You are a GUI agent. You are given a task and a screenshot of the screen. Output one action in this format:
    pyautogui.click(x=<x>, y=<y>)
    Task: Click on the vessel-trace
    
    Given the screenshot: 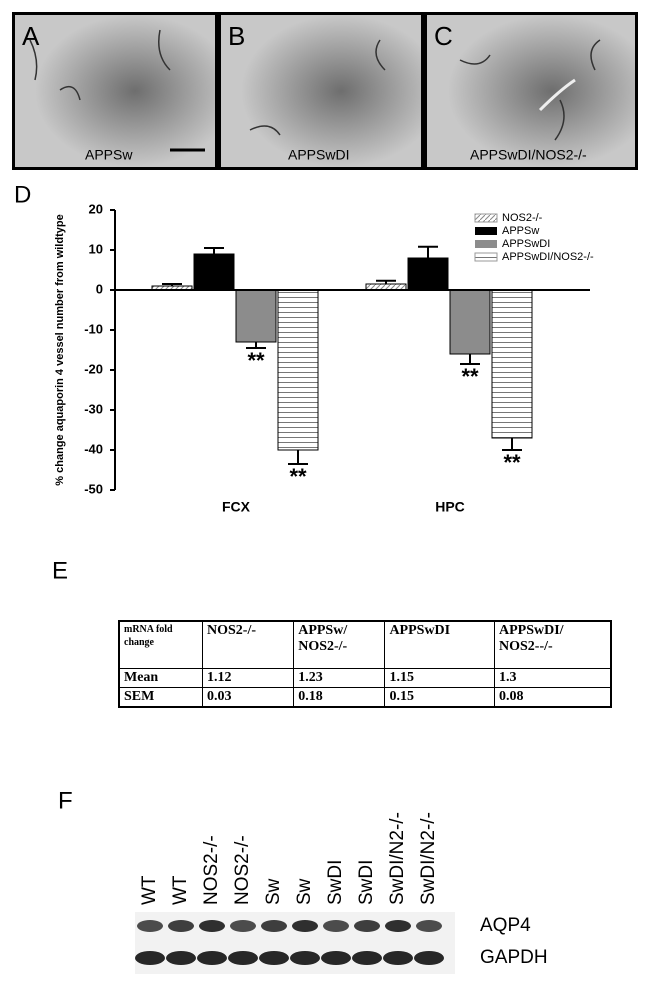 What is the action you would take?
    pyautogui.click(x=315, y=85)
    